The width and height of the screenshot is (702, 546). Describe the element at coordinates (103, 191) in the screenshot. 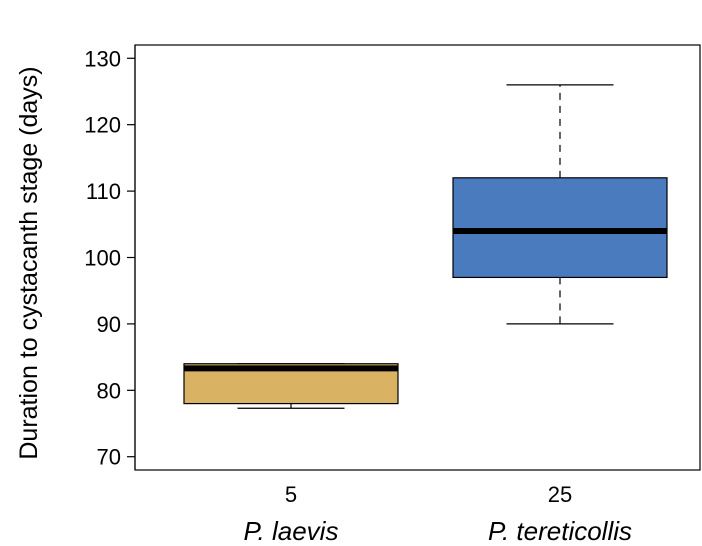

I see `y-tick-label: 110` at that location.